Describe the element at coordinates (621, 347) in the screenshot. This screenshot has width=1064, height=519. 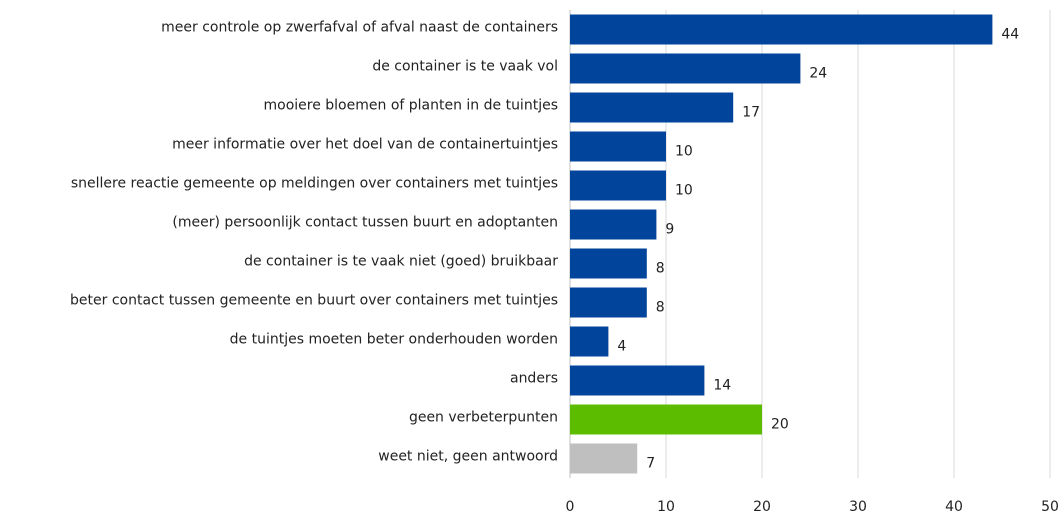
I see `value-label: 4` at that location.